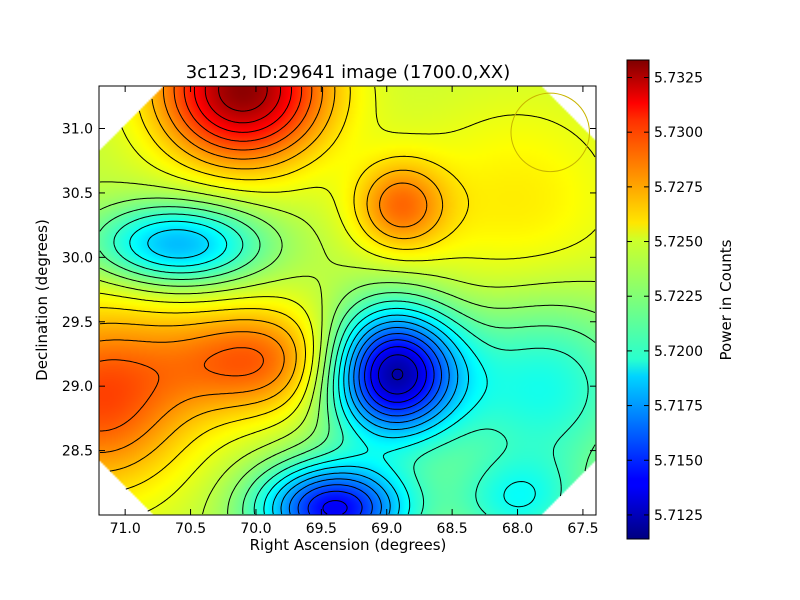 The height and width of the screenshot is (600, 800). I want to click on beam-circle-marker, so click(550, 132).